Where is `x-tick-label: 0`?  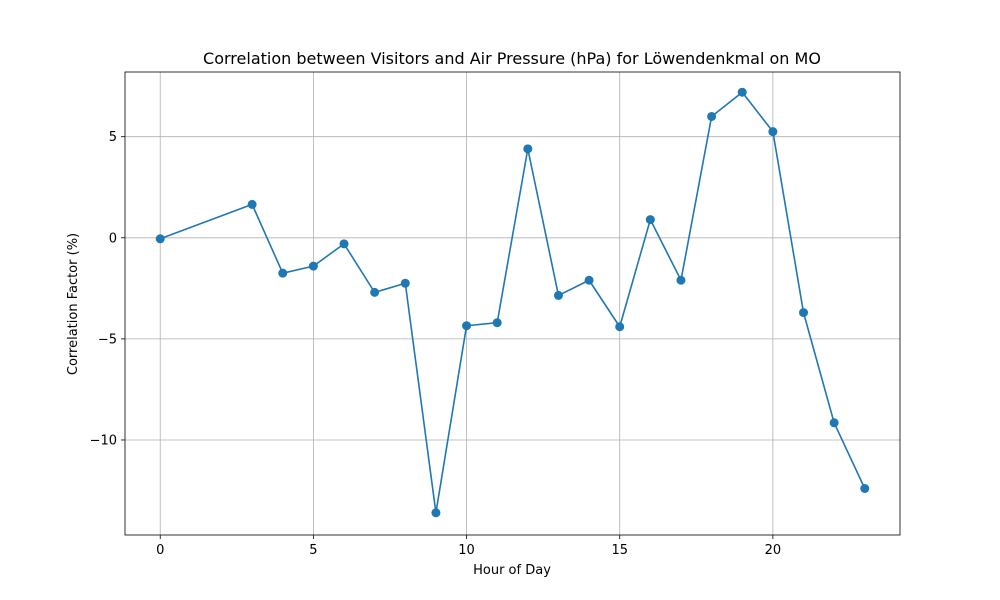
x-tick-label: 0 is located at coordinates (160, 550).